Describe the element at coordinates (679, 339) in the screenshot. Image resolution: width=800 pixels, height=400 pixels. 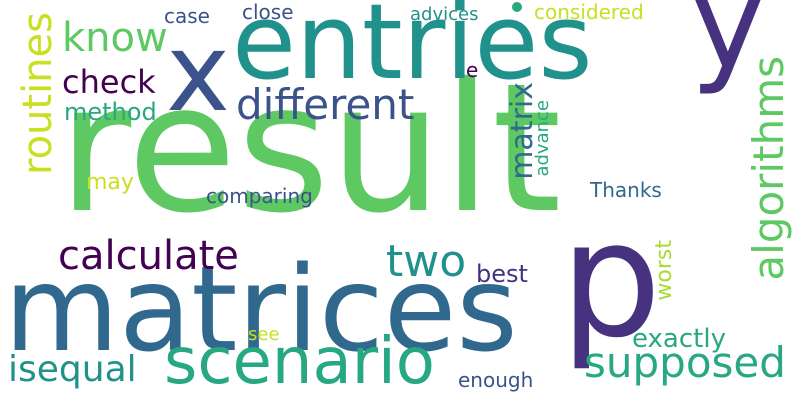
I see `word-exactly: exactly` at that location.